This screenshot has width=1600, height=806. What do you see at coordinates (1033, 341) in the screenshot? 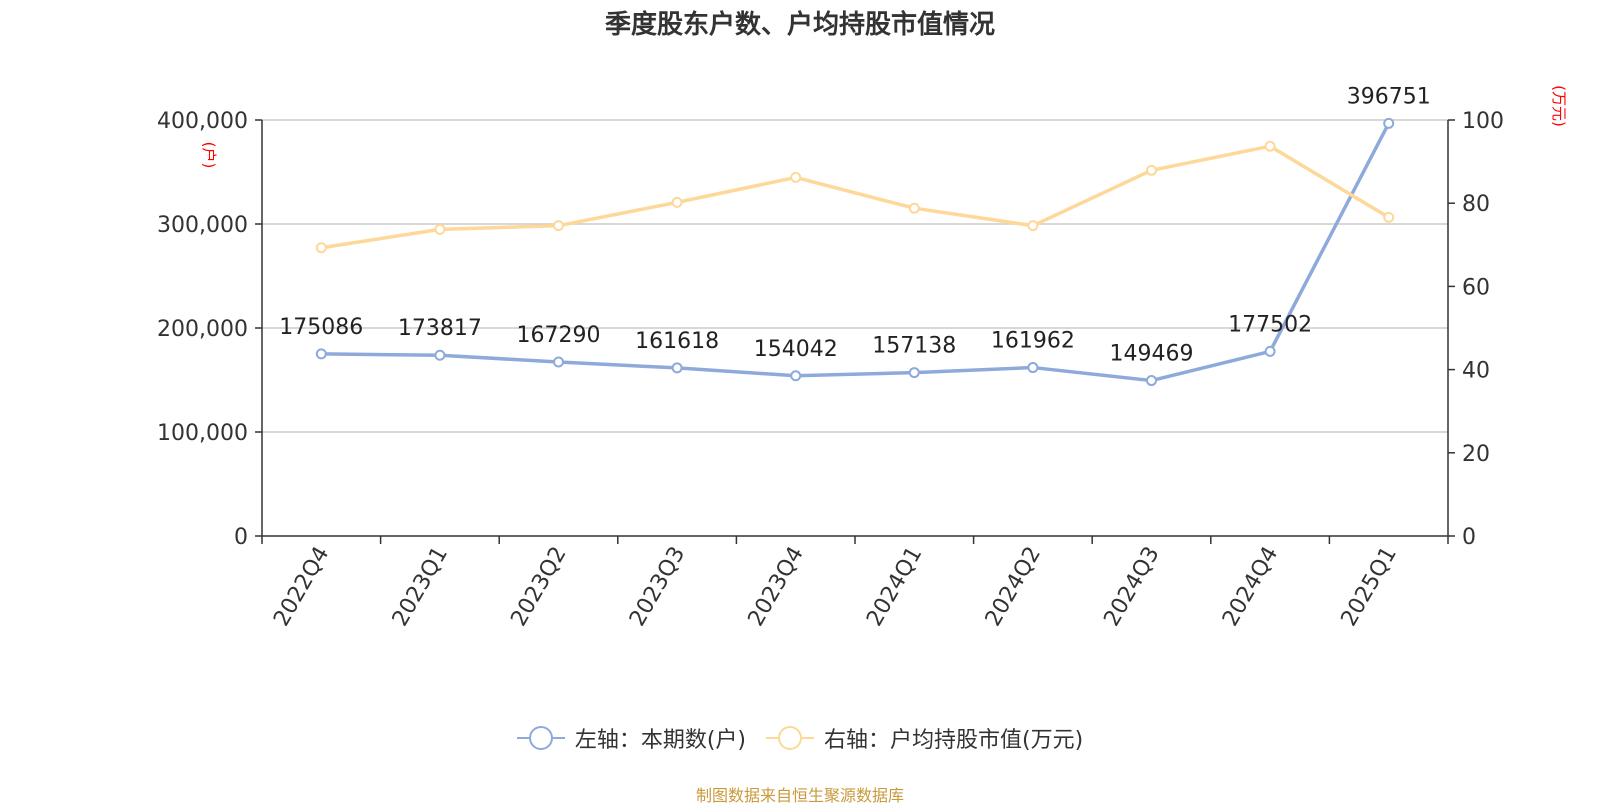
I see `data-label: 161962` at bounding box center [1033, 341].